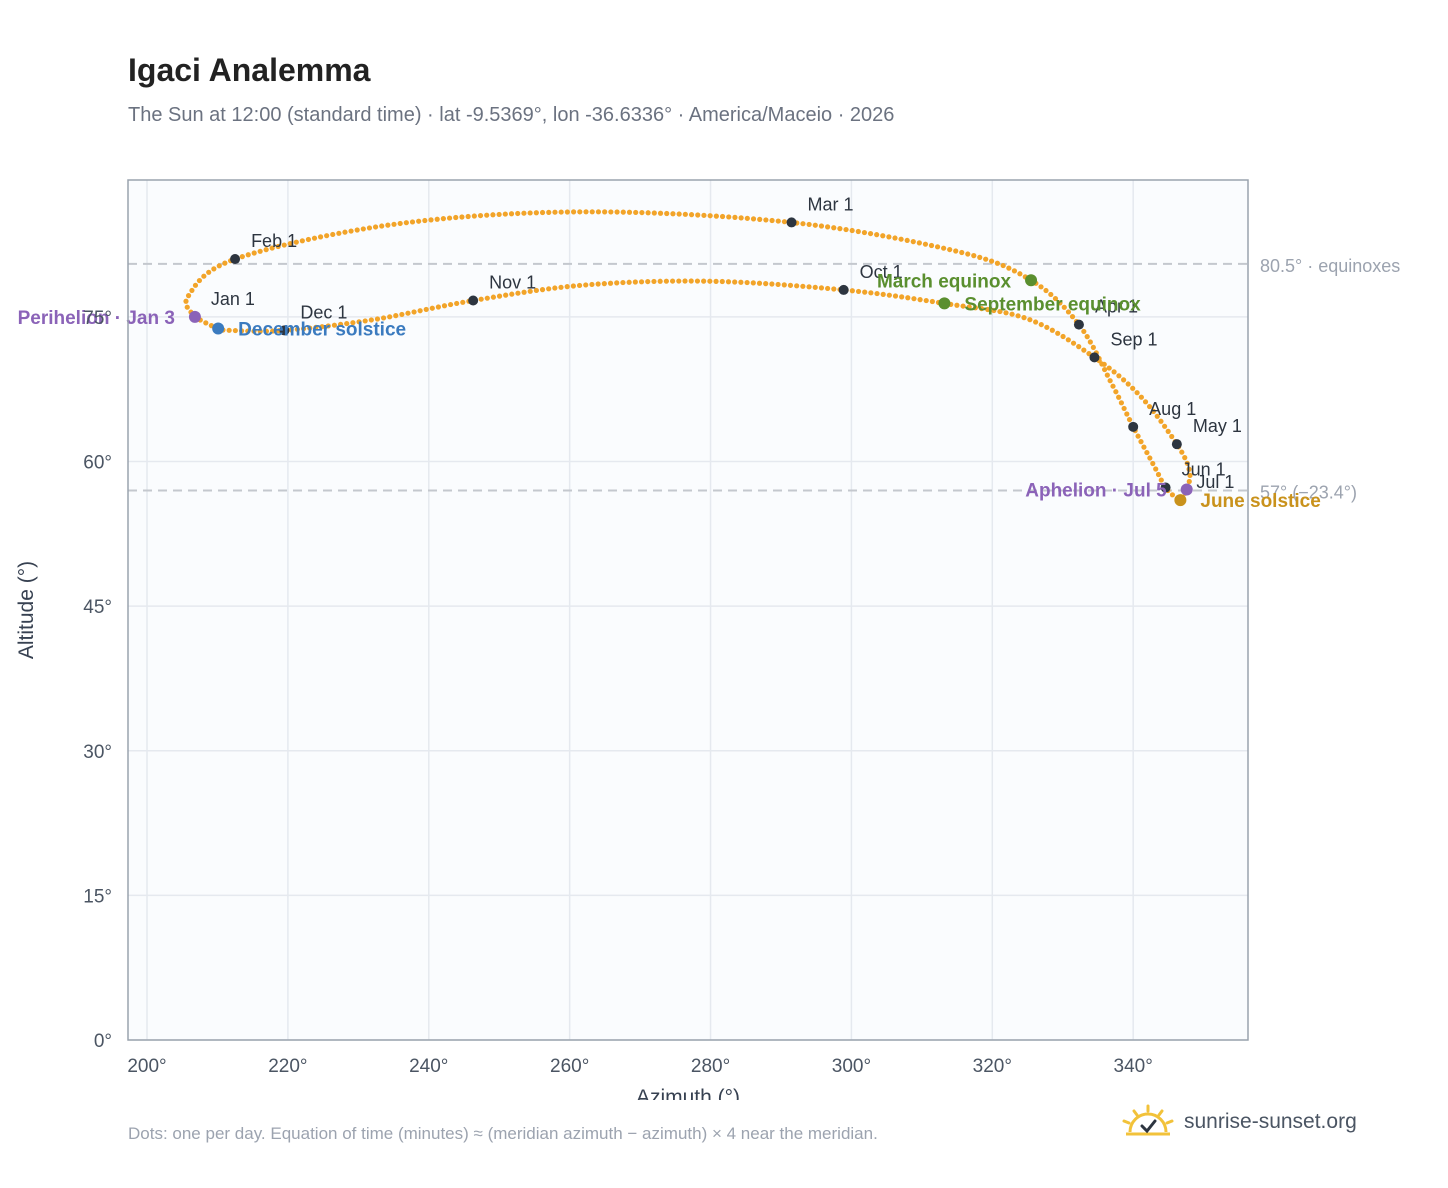 The height and width of the screenshot is (1188, 1448). Describe the element at coordinates (1204, 470) in the screenshot. I see `month-label: Jun 1` at that location.